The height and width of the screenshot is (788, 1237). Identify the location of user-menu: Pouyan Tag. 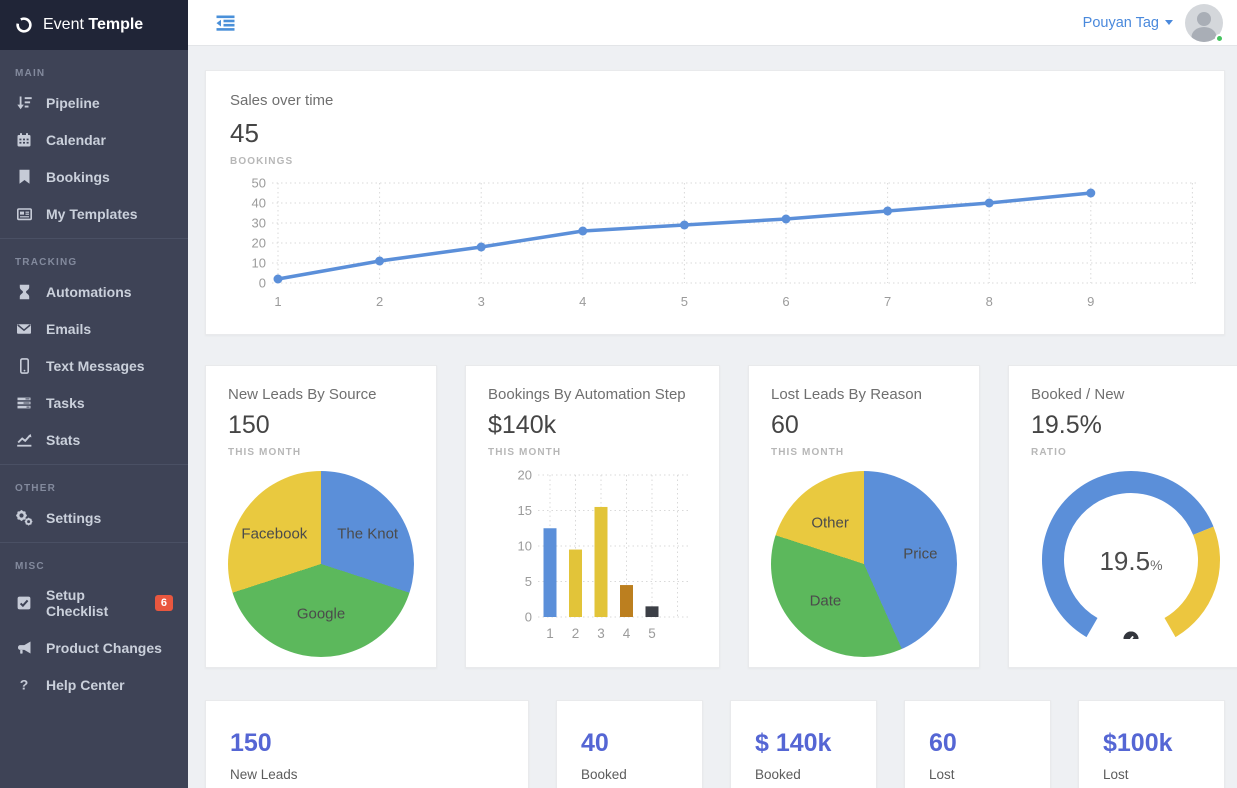
(1128, 23).